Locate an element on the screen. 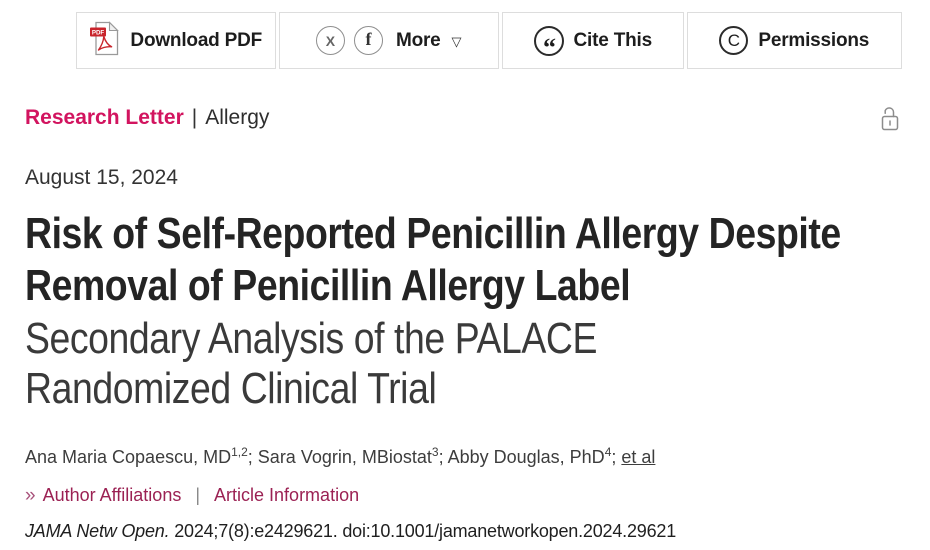  share-more-group: X f More ▽ is located at coordinates (388, 40).